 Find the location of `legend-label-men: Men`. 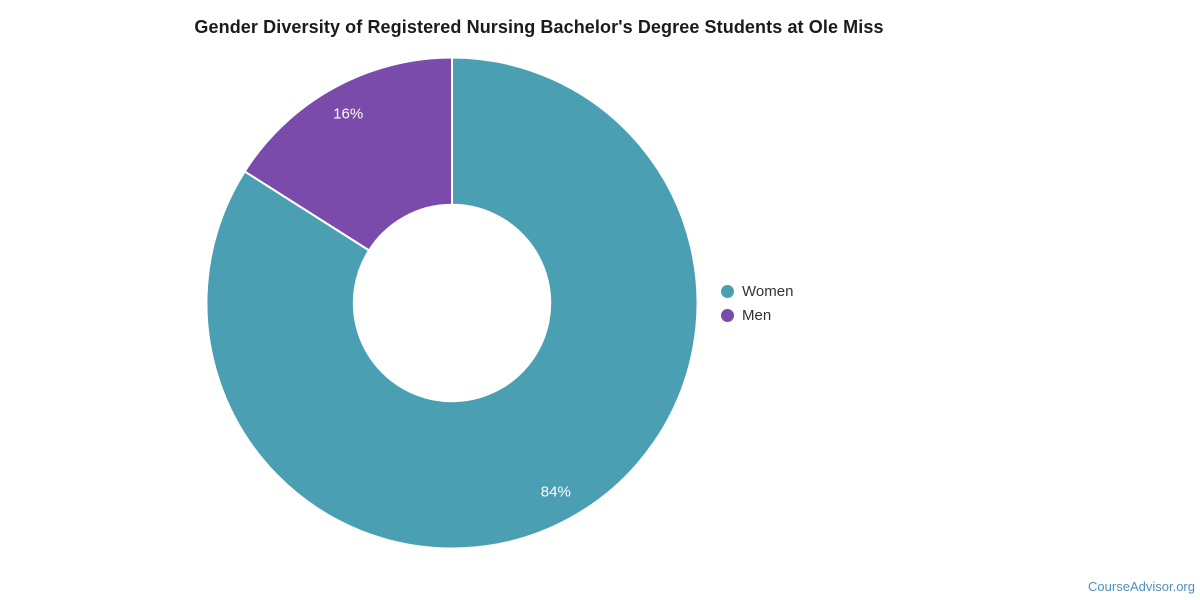

legend-label-men: Men is located at coordinates (757, 315).